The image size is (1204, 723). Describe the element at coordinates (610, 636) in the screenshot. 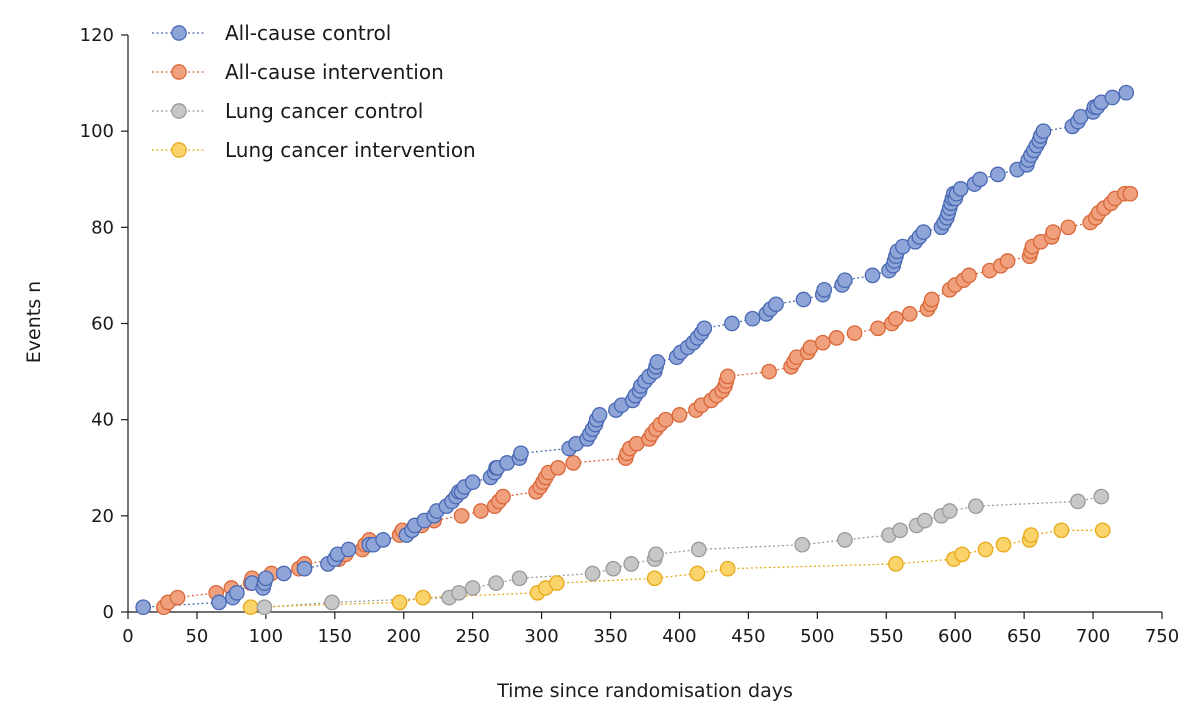

I see `x-tick-label: 350` at that location.